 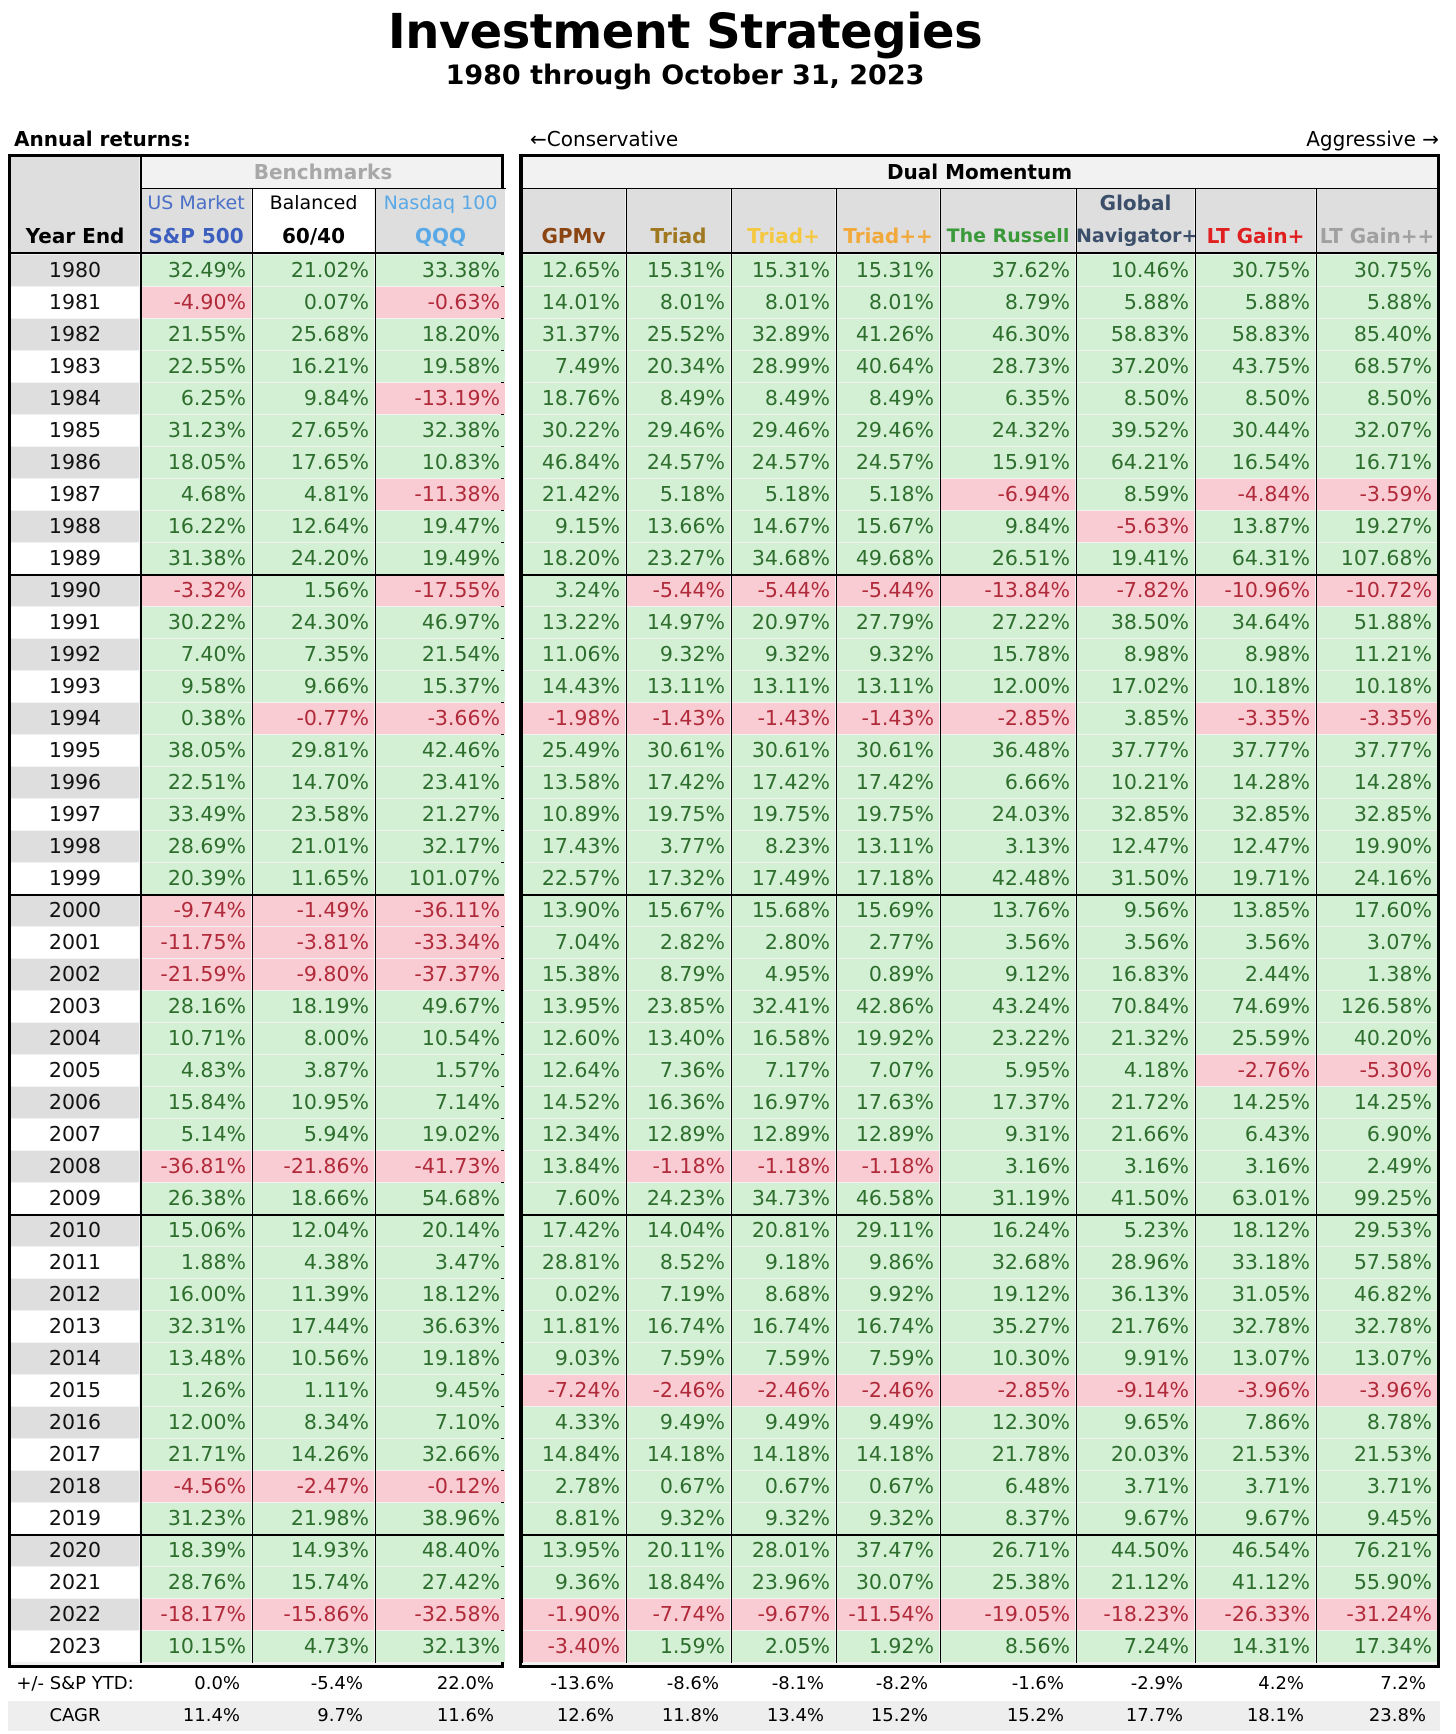 What do you see at coordinates (75, 910) in the screenshot?
I see `year-cell: 2000` at bounding box center [75, 910].